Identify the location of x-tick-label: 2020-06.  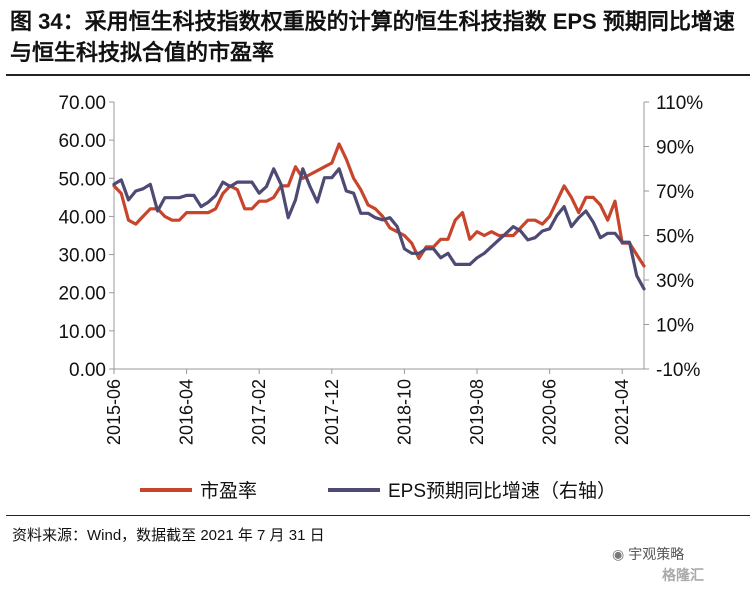
(550, 412).